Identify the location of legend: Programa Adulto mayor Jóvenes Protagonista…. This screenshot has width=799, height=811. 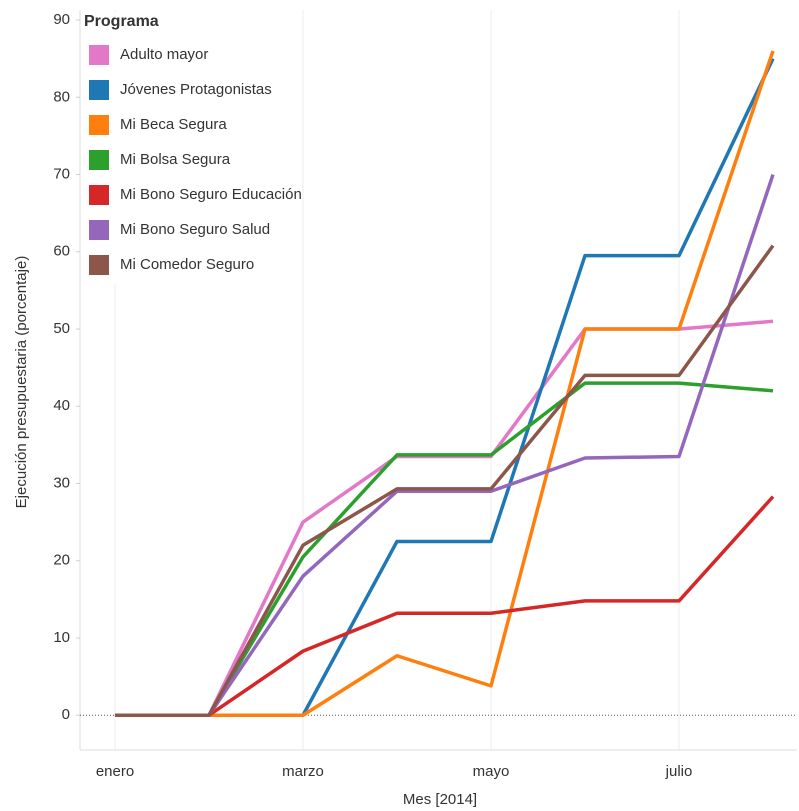
(192, 148).